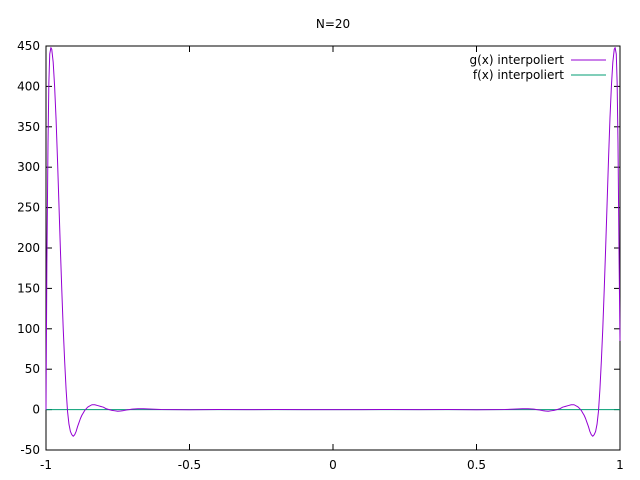  Describe the element at coordinates (30, 450) in the screenshot. I see `y-tick-label: -50` at that location.